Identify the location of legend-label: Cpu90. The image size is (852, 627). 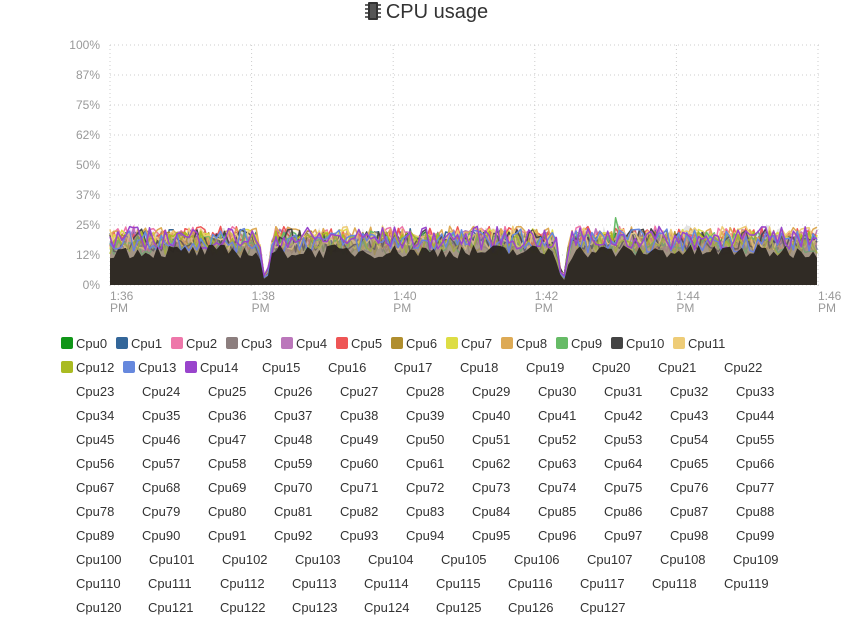
(161, 535).